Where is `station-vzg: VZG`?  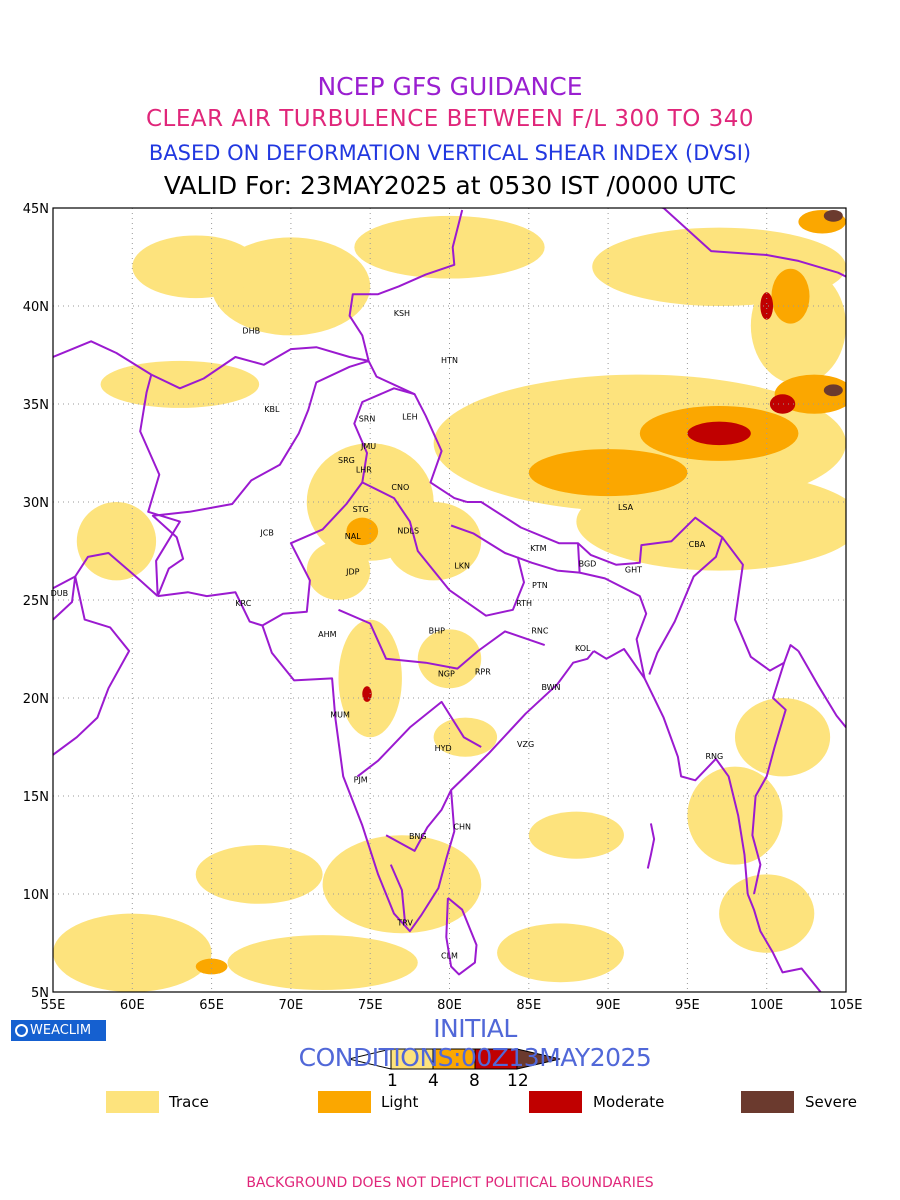
station-vzg: VZG is located at coordinates (525, 744).